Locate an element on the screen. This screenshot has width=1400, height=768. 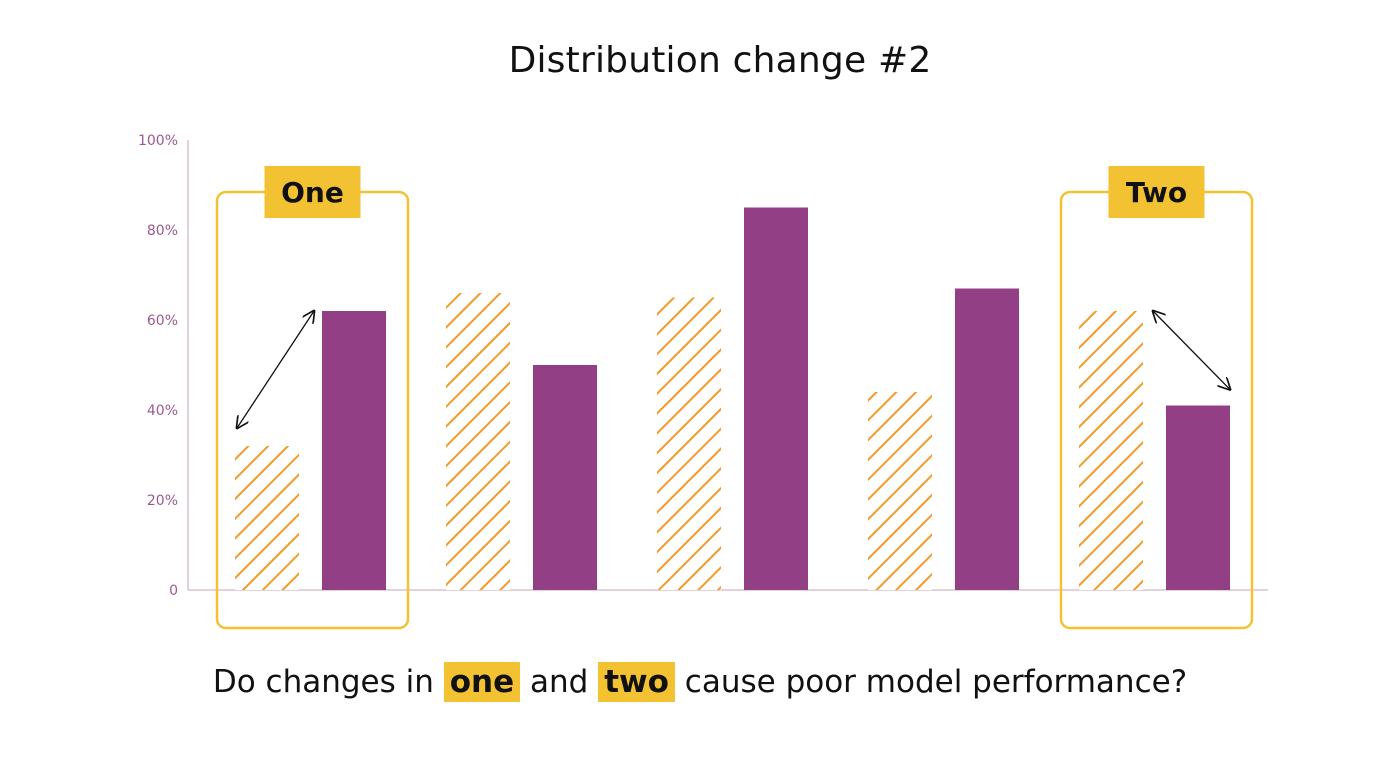
highlight-one: one is located at coordinates (482, 682).